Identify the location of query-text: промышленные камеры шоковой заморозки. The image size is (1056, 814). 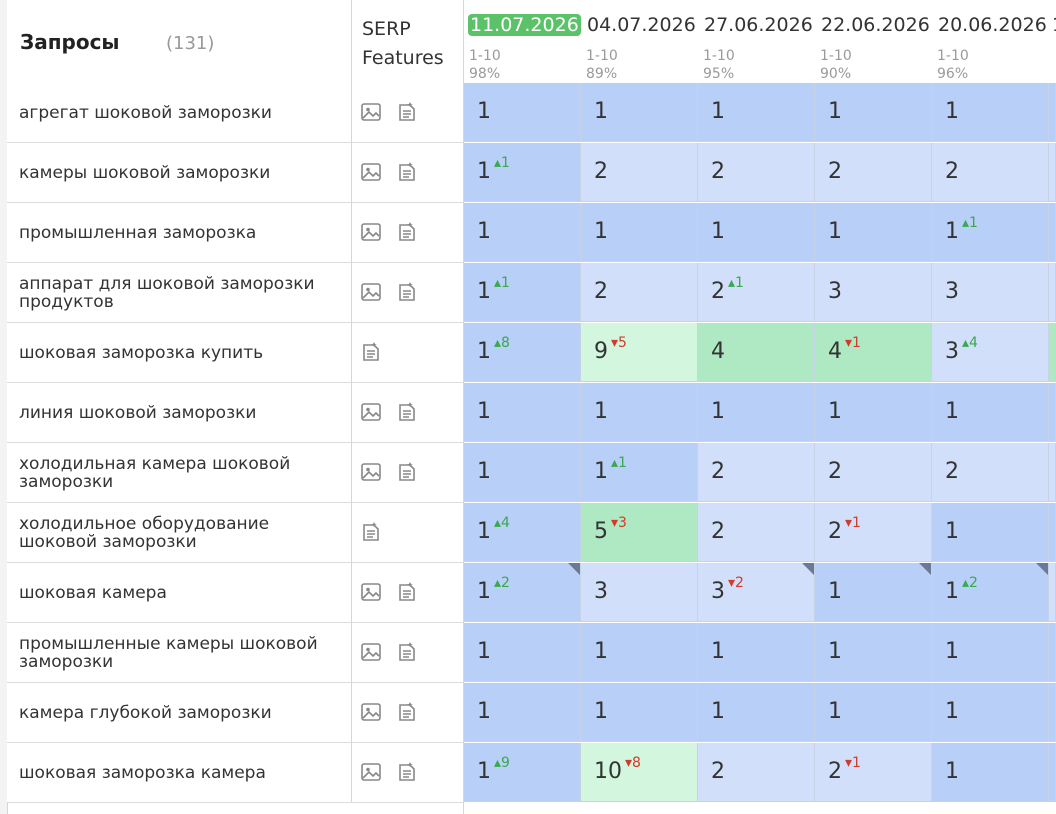
(168, 652).